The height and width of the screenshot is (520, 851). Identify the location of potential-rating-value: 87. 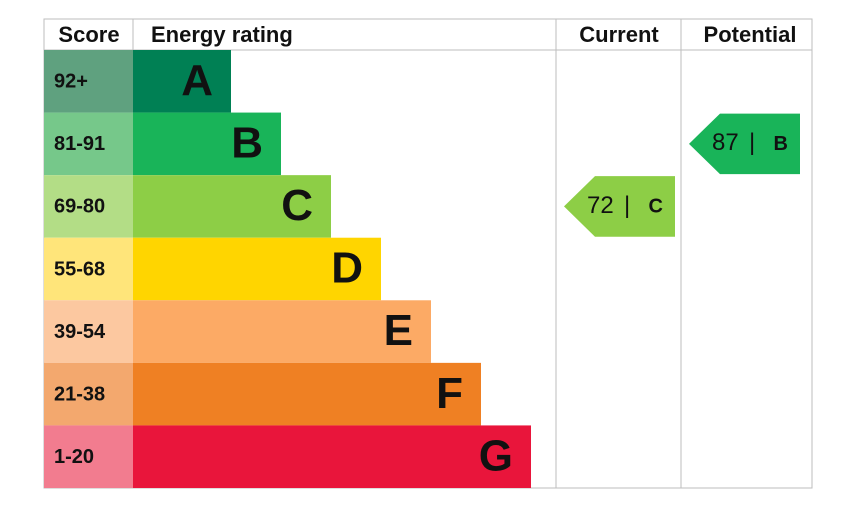
(725, 142).